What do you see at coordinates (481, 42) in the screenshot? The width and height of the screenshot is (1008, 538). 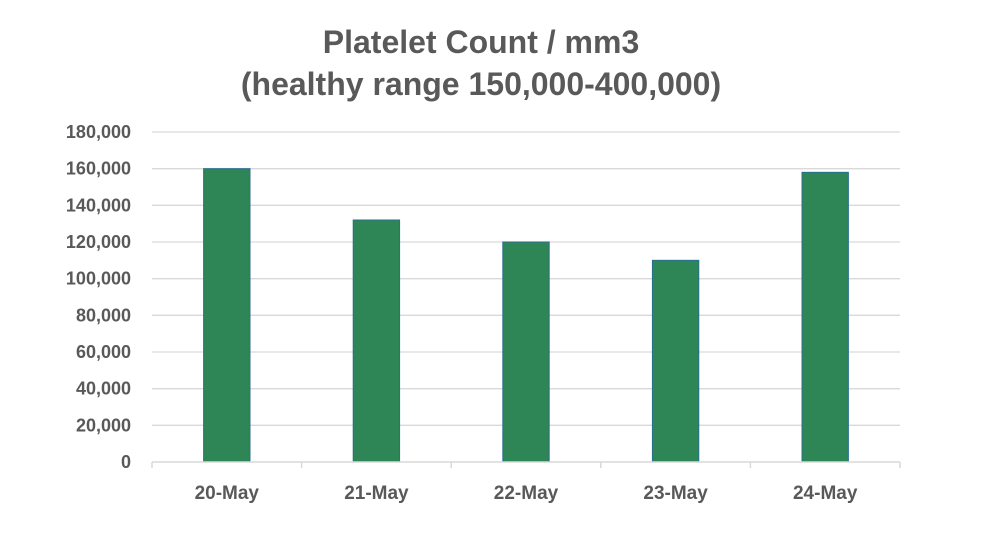 I see `chart-title: Platelet Count / mm3` at bounding box center [481, 42].